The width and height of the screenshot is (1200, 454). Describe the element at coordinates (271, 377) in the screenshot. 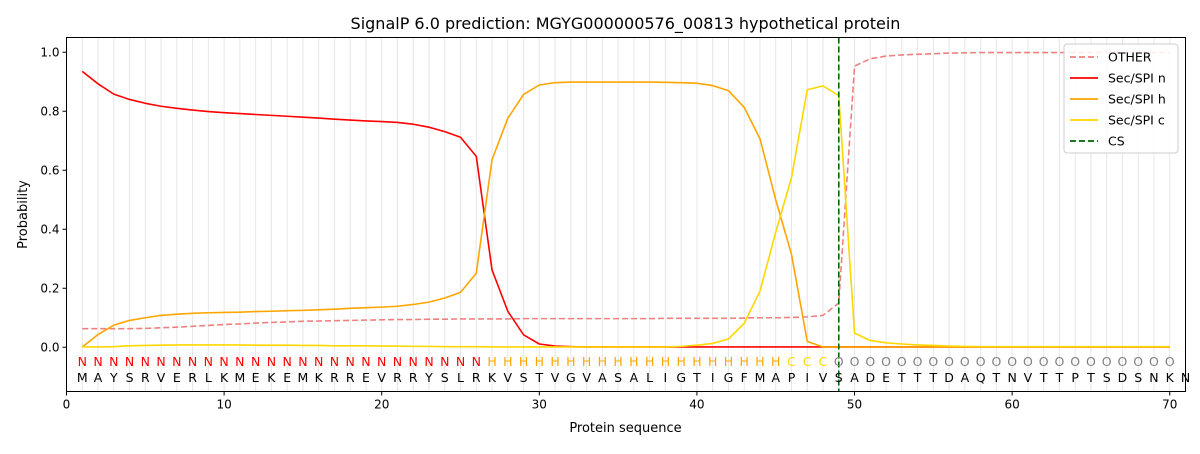

I see `residue-letter: K` at that location.